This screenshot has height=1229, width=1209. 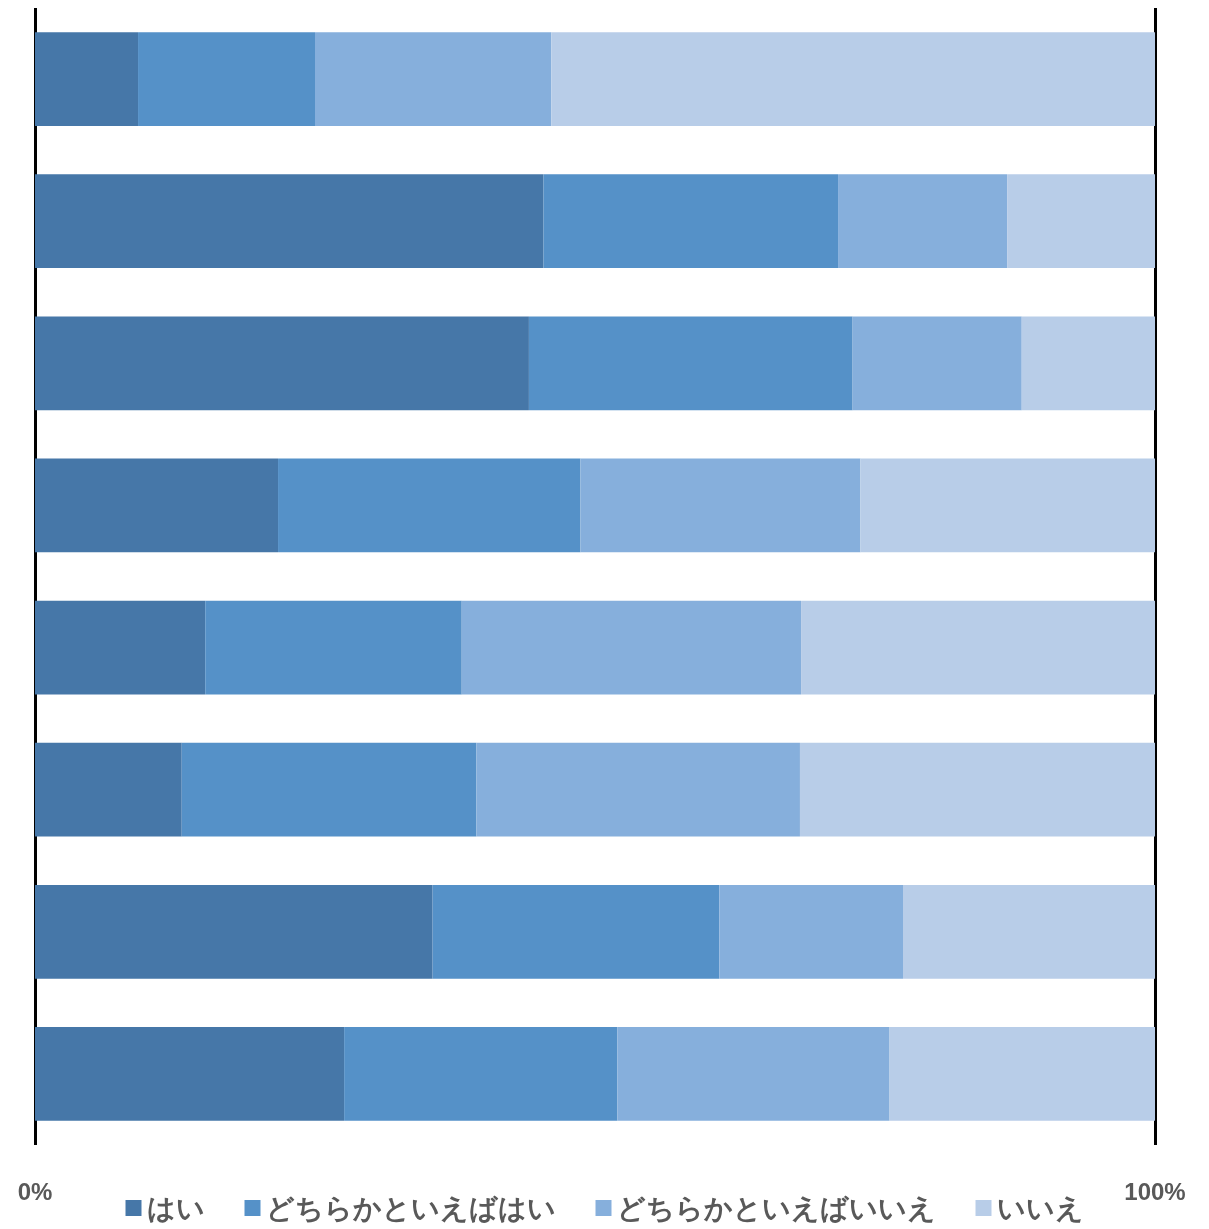 What do you see at coordinates (1155, 1191) in the screenshot?
I see `x-tick-label: 100%` at bounding box center [1155, 1191].